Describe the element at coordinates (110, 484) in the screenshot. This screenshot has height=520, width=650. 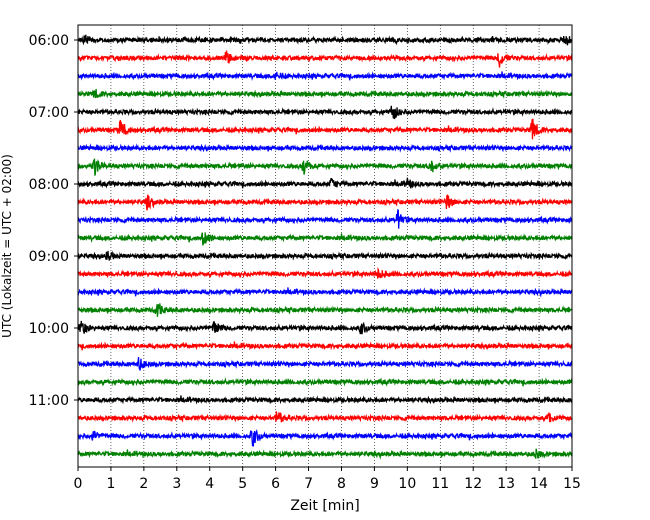
I see `x-tick-label: 1` at that location.